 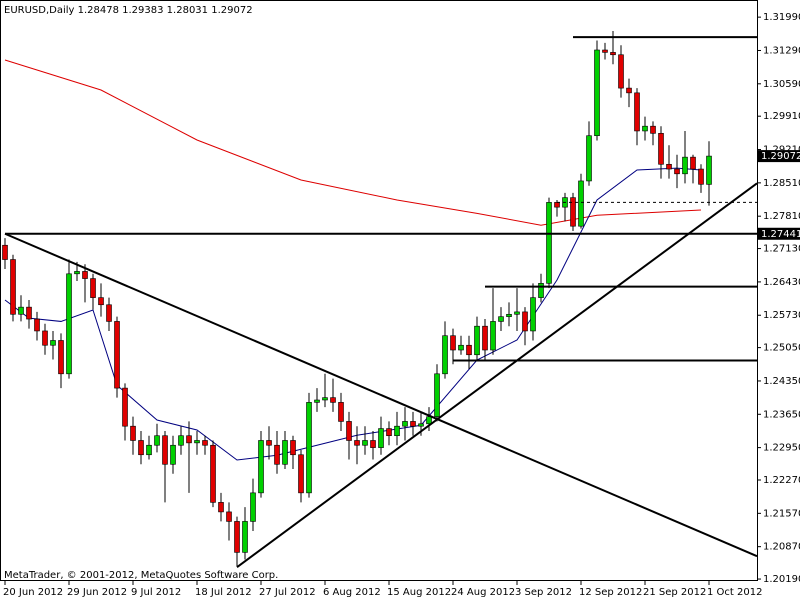 I want to click on y-tick-label: 1.25050, so click(x=781, y=348).